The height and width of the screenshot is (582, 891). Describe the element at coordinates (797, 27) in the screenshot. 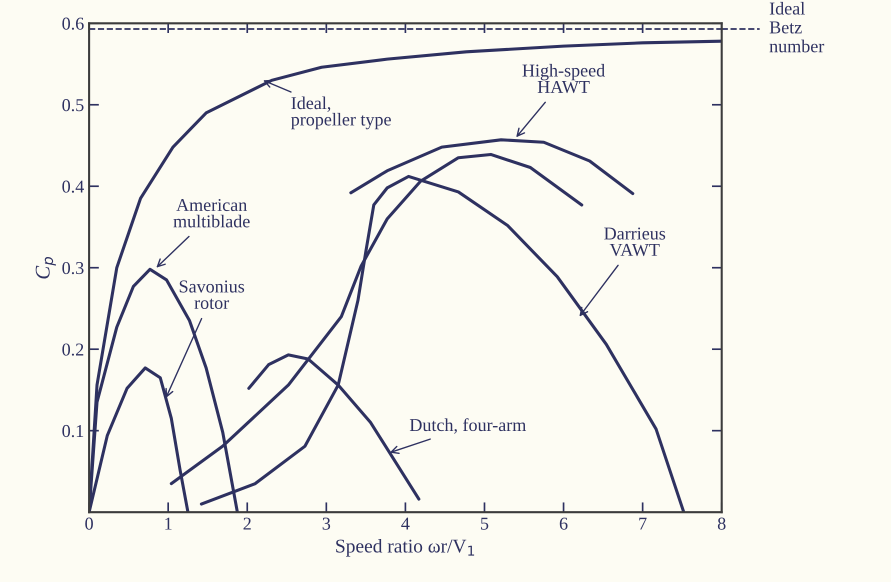

I see `ref-line-label: Ideal Betz number` at that location.